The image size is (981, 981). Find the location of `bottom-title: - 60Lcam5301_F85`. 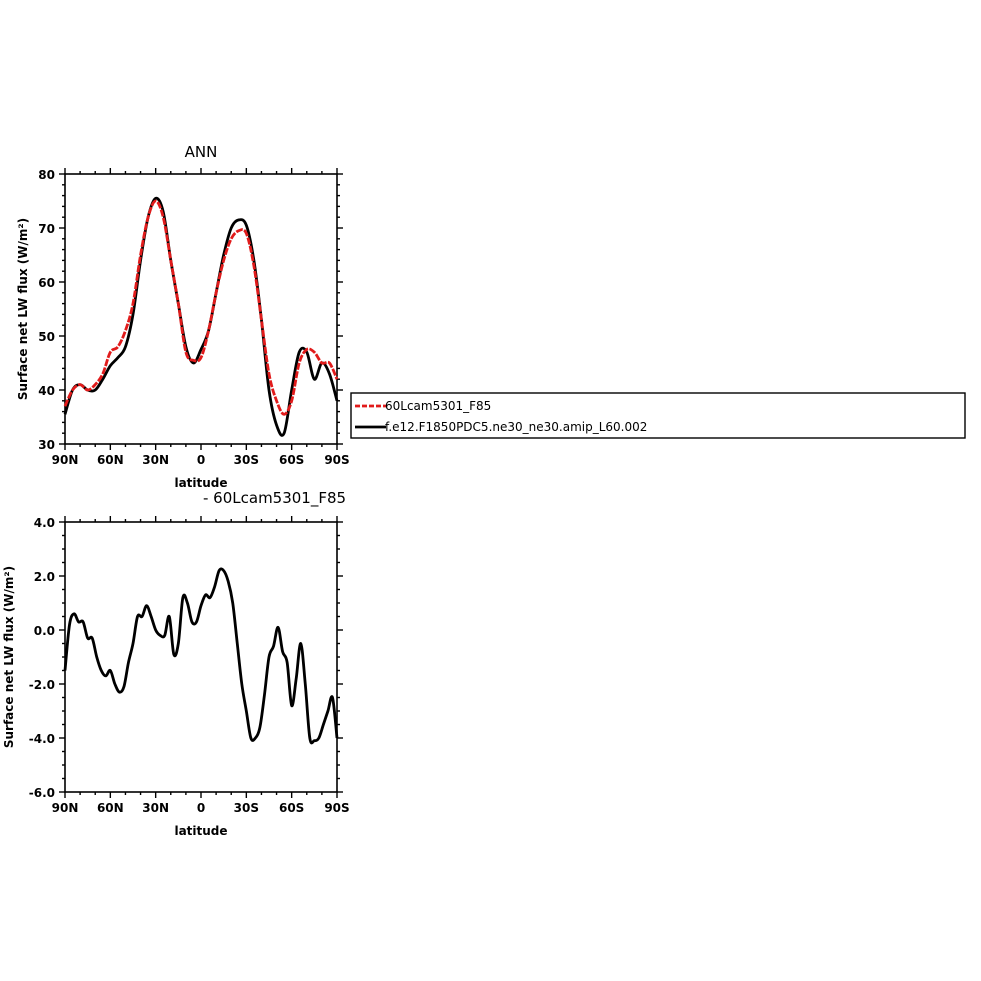

bottom-title: - 60Lcam5301_F85 is located at coordinates (274, 498).